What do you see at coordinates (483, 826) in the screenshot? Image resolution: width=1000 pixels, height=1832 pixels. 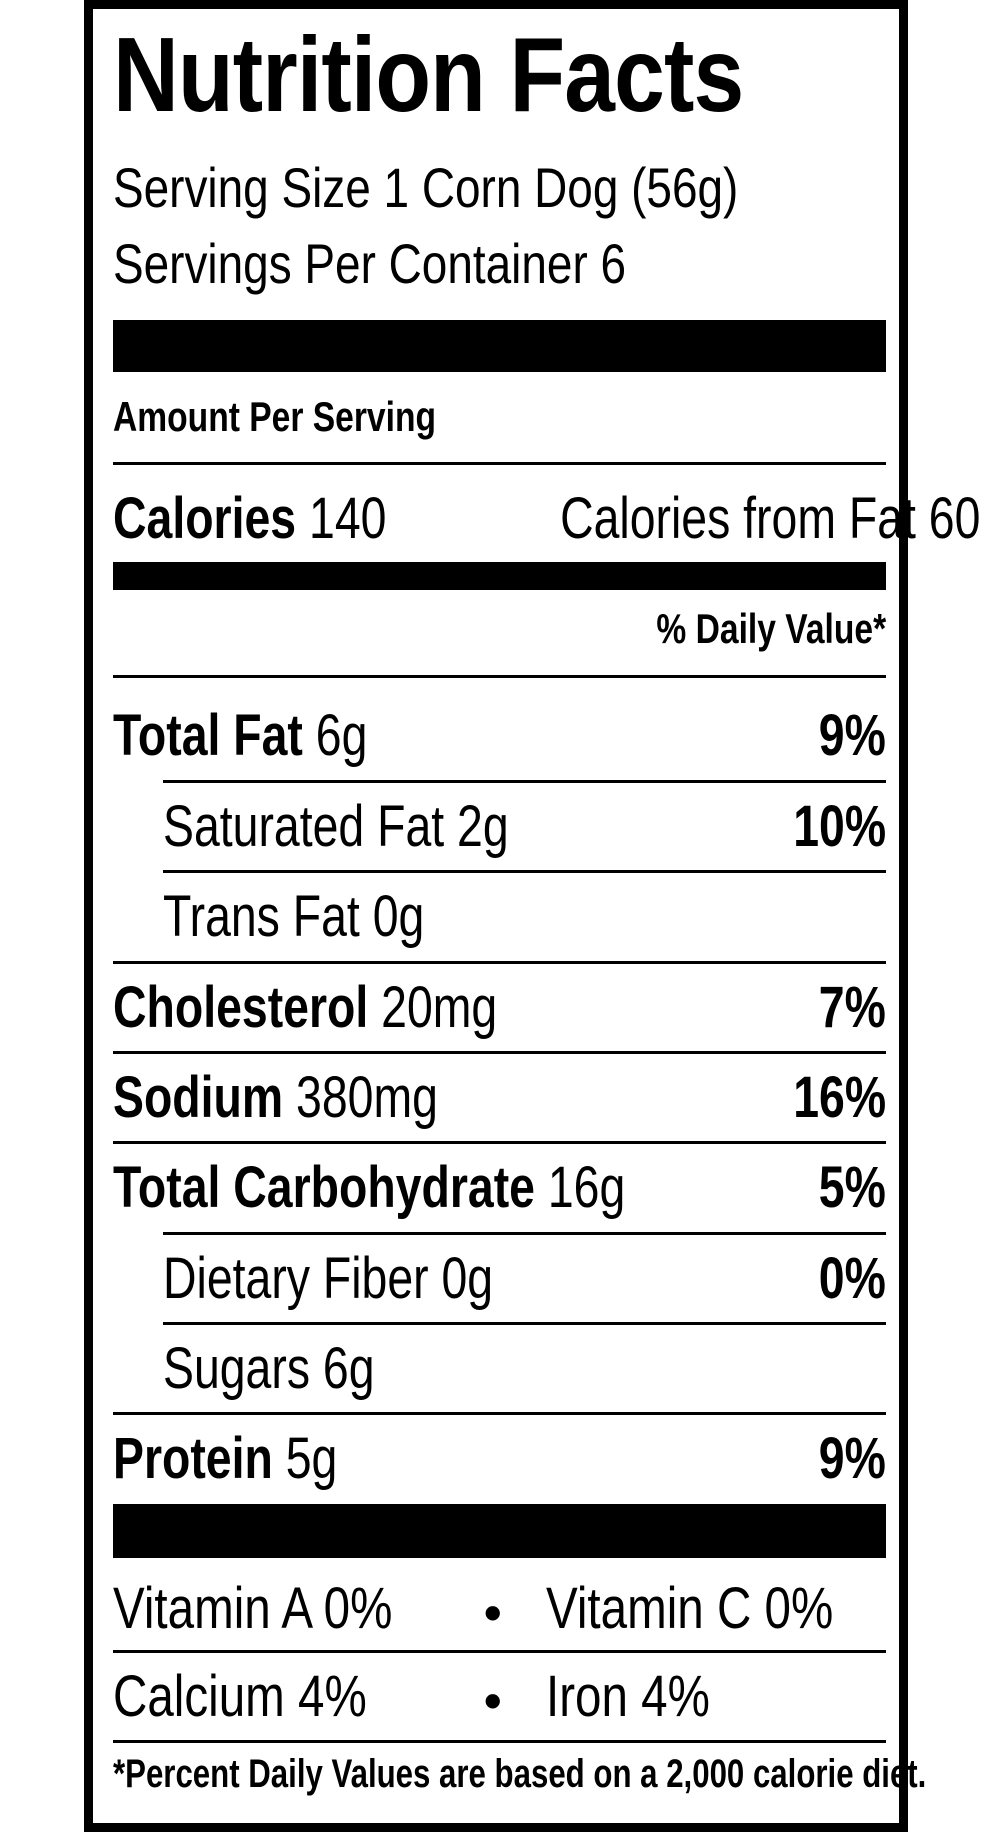 I see `nutrient-amount: 2g` at bounding box center [483, 826].